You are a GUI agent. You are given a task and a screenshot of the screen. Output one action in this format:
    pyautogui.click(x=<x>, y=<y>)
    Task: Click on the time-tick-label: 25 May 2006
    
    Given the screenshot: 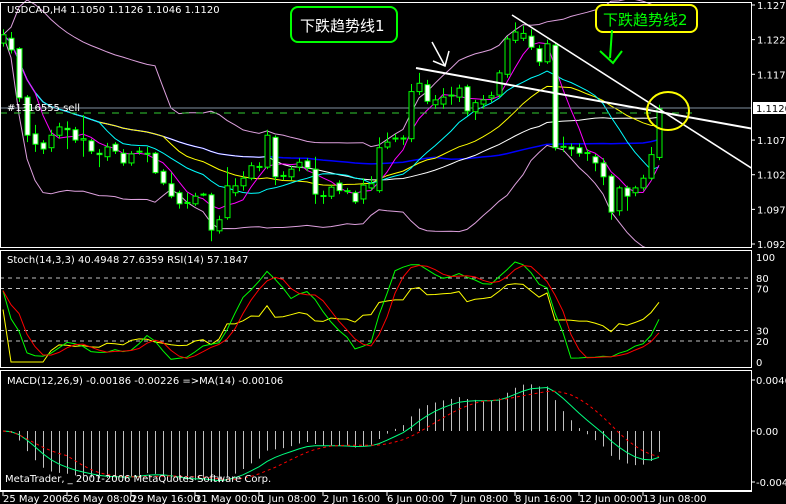 What is the action you would take?
    pyautogui.click(x=35, y=499)
    